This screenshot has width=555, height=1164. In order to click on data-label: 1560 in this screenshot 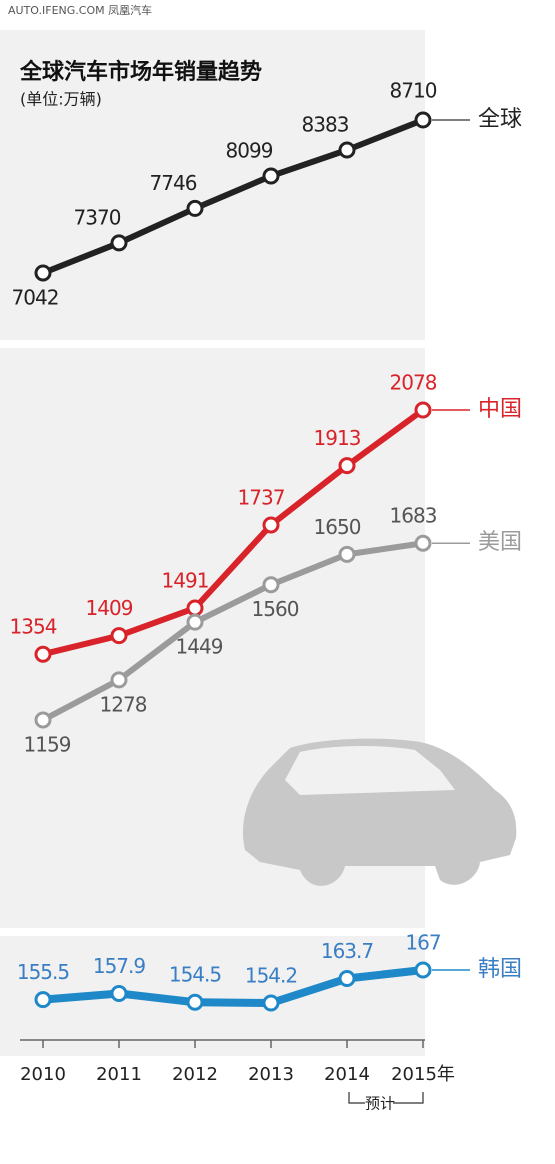, I will do `click(275, 609)`.